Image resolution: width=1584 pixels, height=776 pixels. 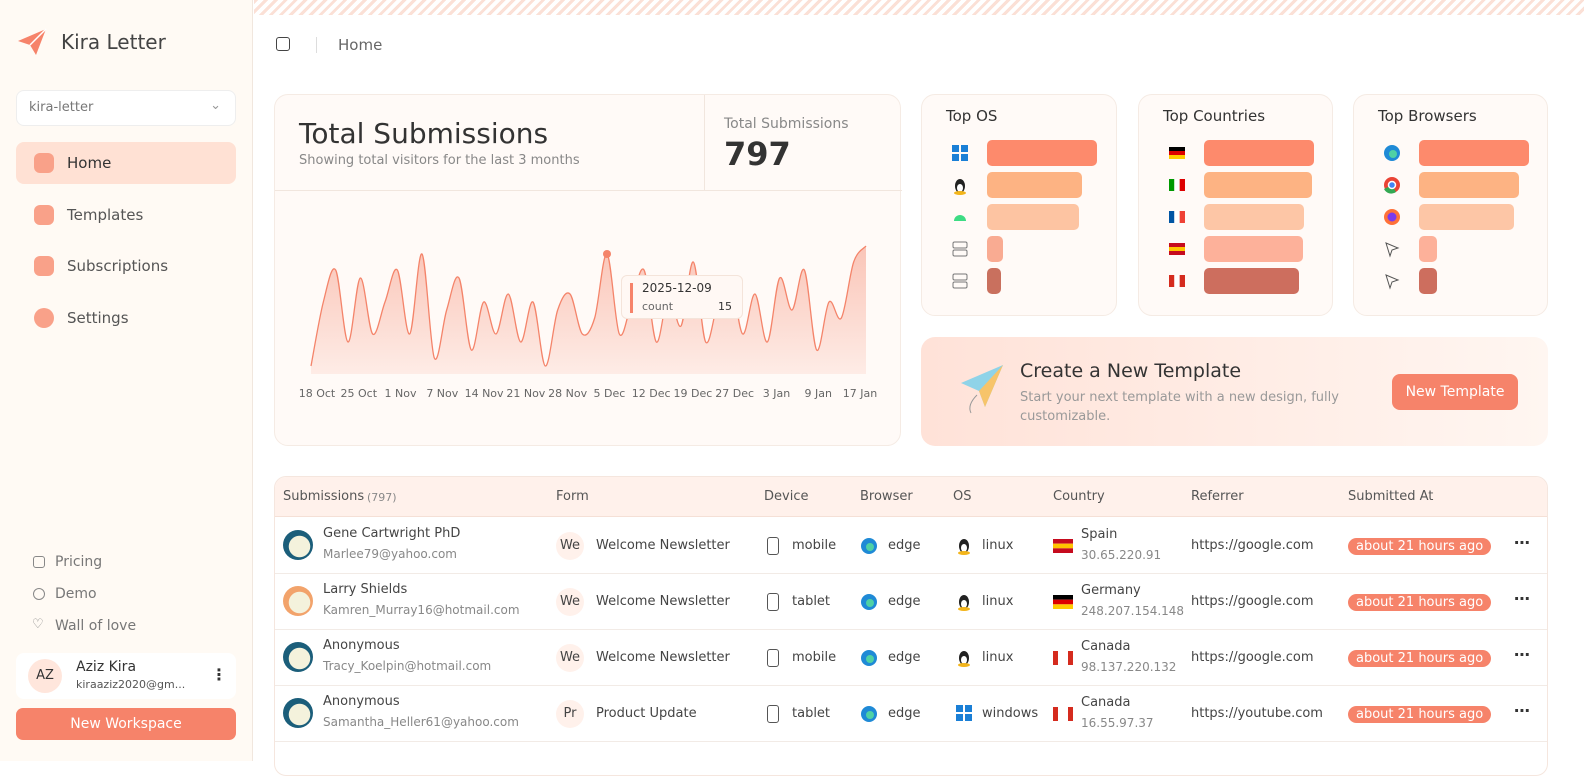 I want to click on toggle-sidebar, so click(x=283, y=44).